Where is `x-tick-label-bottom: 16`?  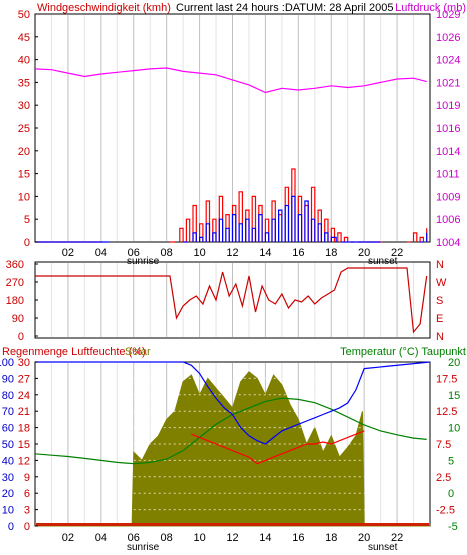 x-tick-label-bottom: 16 is located at coordinates (298, 538).